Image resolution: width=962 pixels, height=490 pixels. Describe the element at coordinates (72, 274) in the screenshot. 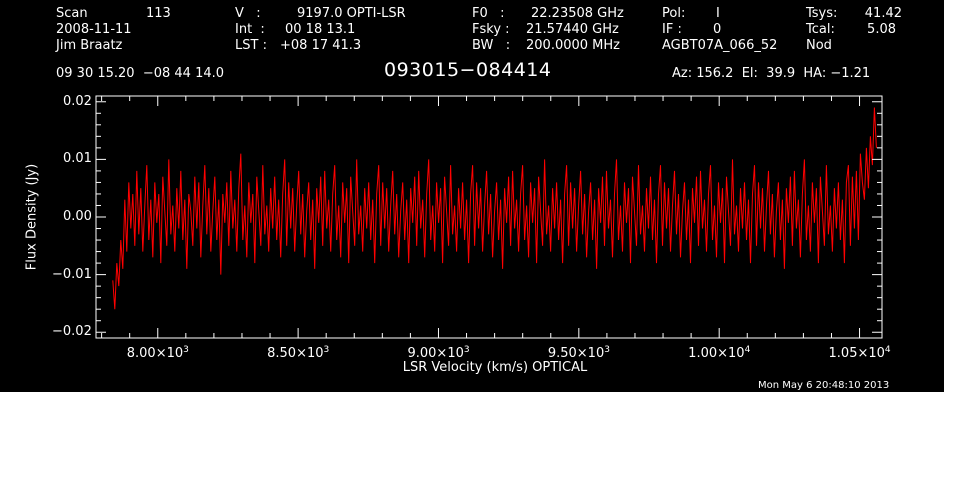

I see `y-tick-label: −0.01` at that location.